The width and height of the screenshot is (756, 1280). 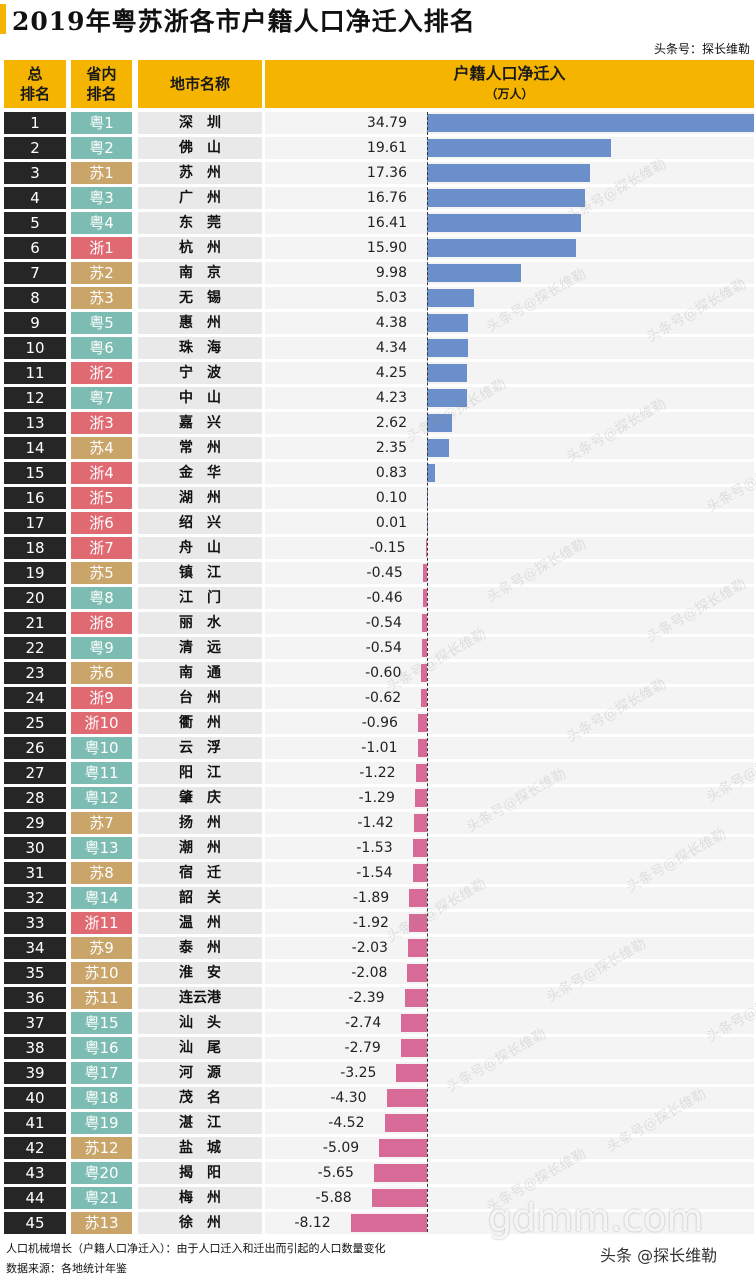 I want to click on data-label: -0.60, so click(x=383, y=673).